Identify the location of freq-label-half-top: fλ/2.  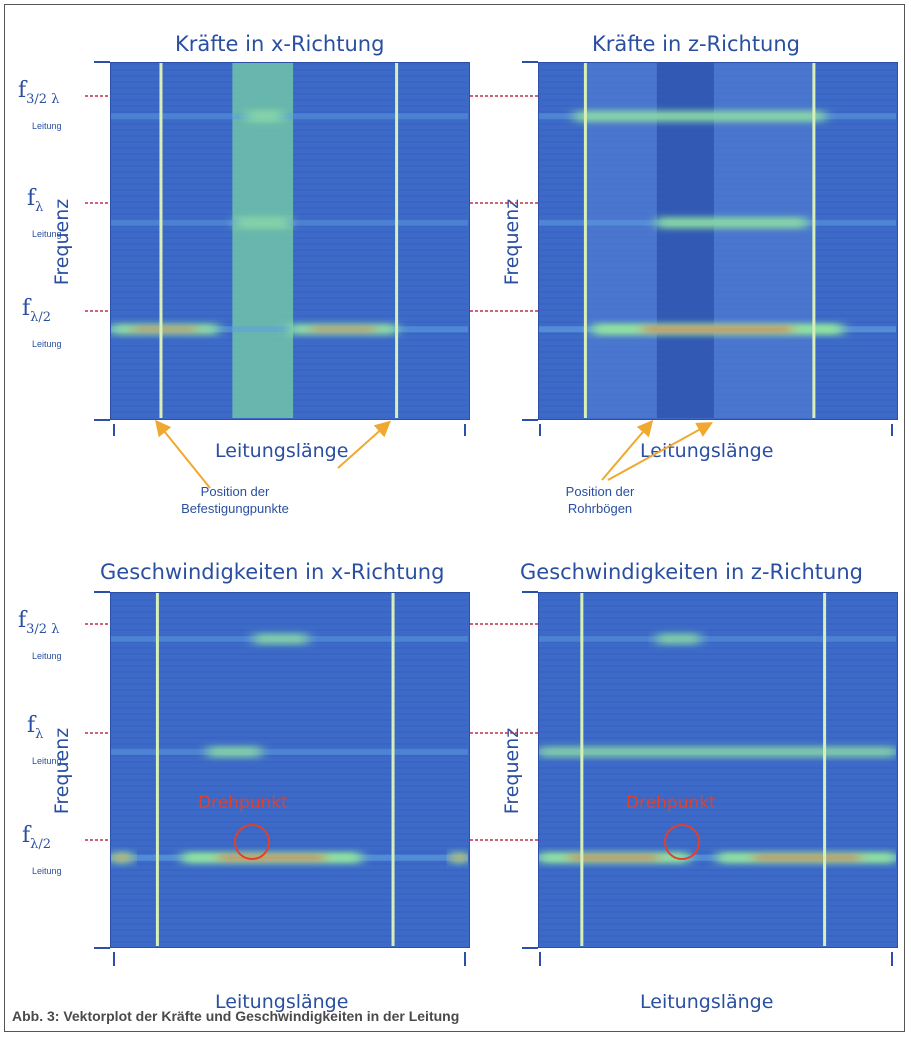
(37, 310).